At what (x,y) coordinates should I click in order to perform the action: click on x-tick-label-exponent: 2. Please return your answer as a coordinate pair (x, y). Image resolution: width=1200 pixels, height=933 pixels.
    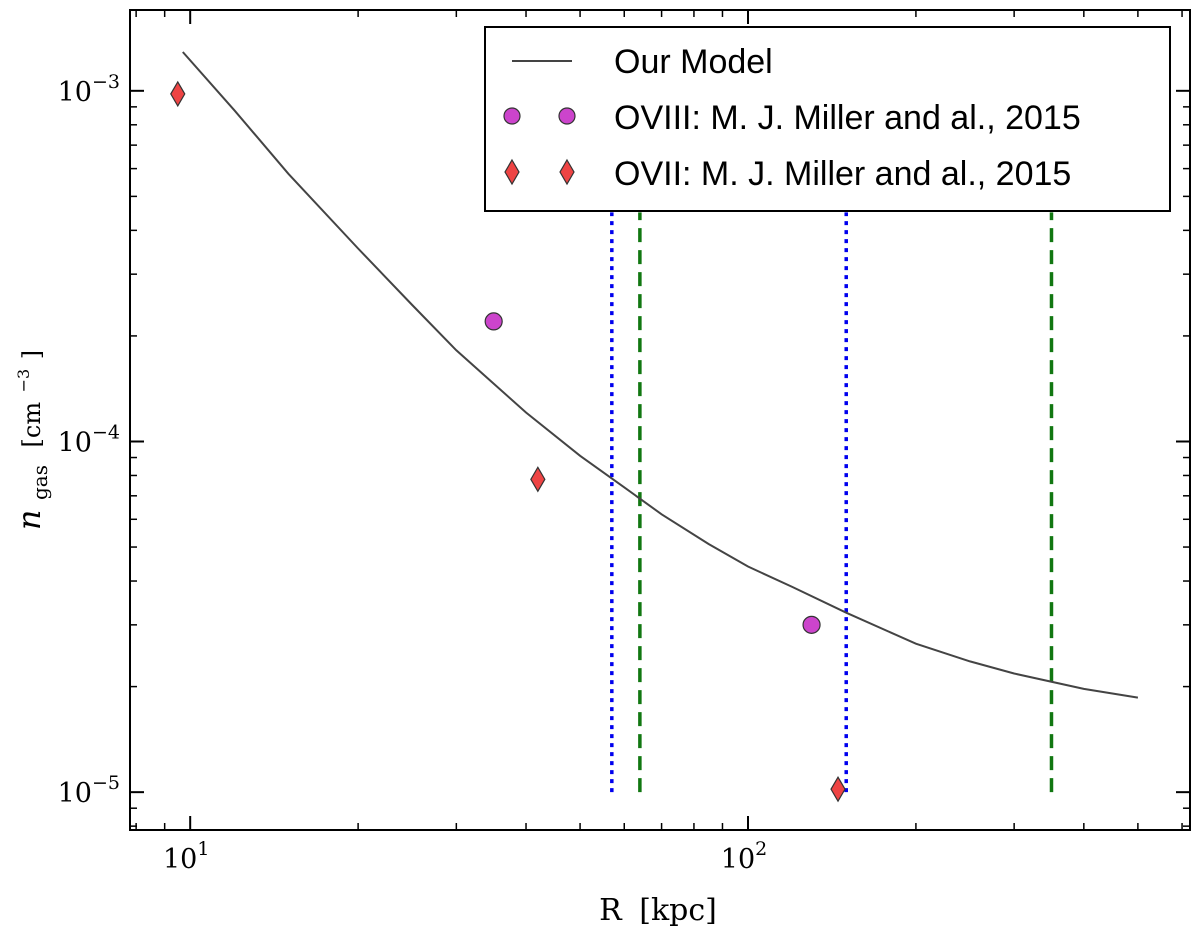
    Looking at the image, I should click on (761, 849).